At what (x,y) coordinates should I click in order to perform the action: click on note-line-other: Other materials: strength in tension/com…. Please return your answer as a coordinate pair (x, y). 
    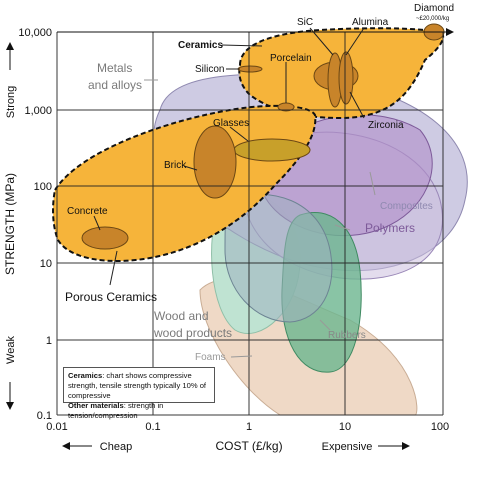
    Looking at the image, I should click on (139, 411).